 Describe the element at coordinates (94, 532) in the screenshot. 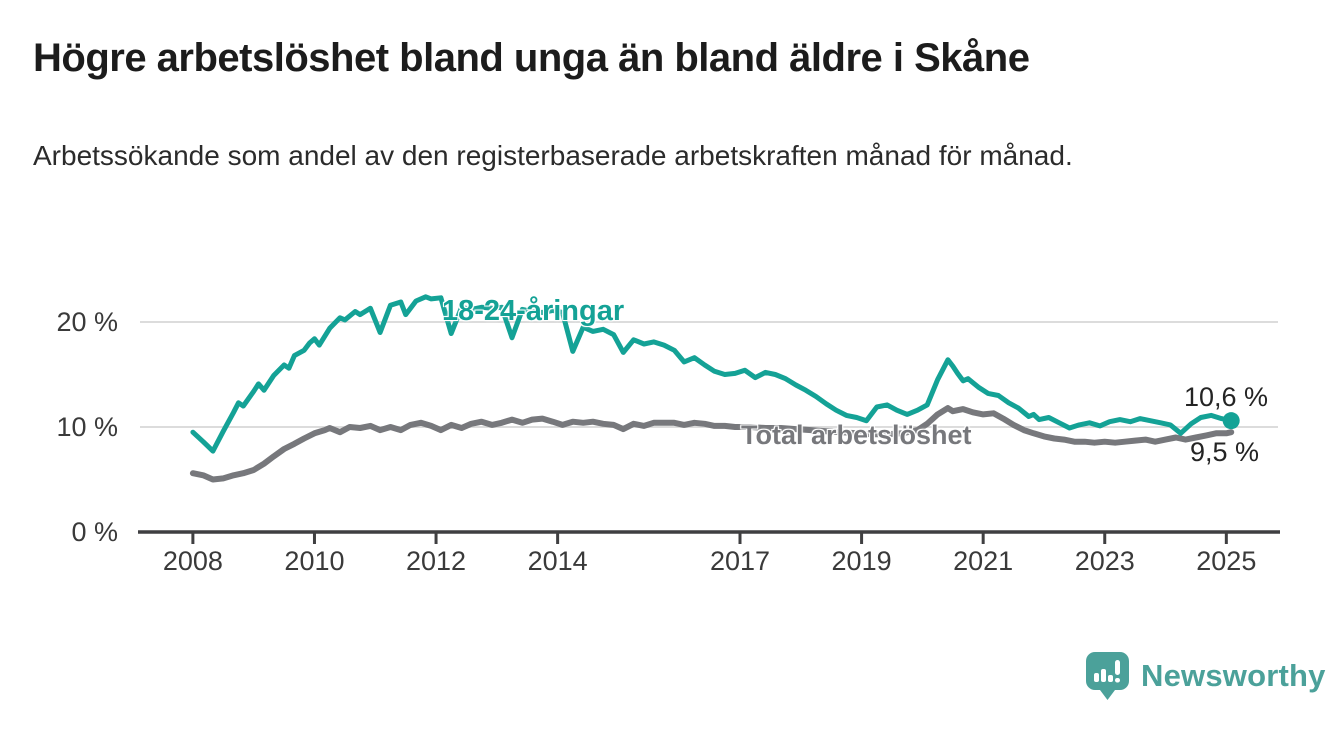

I see `y-tick-label-0: 0 %` at that location.